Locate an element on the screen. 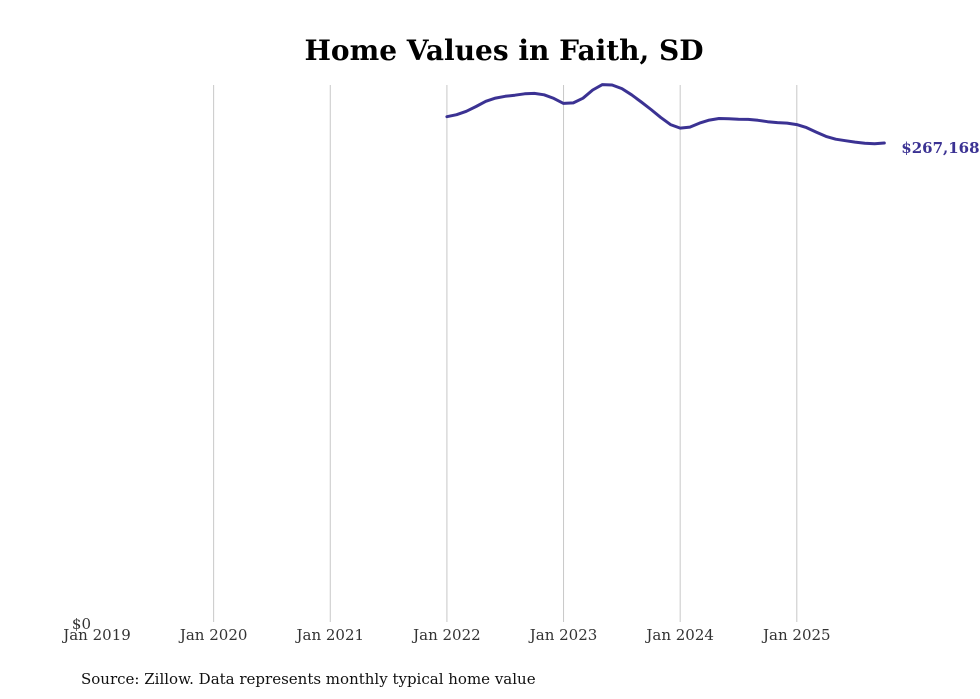 The height and width of the screenshot is (699, 980). x-tick-label: Jan 2023 is located at coordinates (563, 635).